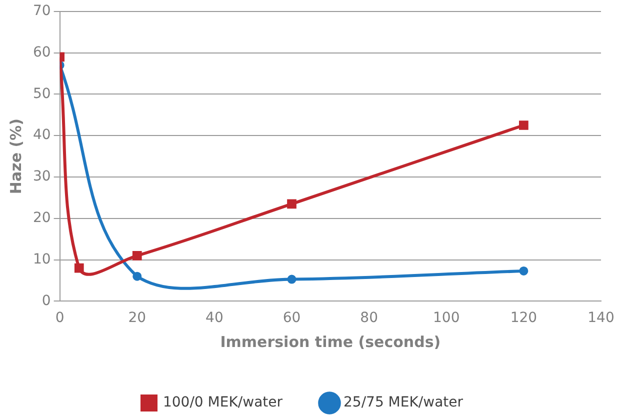 The height and width of the screenshot is (420, 621). Describe the element at coordinates (601, 318) in the screenshot. I see `x-tick-label: 140` at that location.